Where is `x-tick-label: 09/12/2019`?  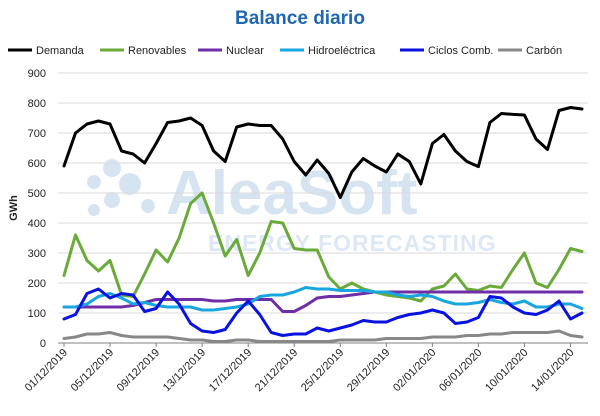 x-tick-label: 09/12/2019 is located at coordinates (138, 370).